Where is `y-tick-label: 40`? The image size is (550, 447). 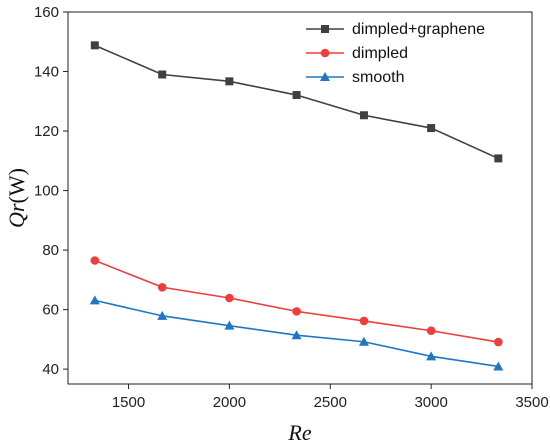
y-tick-label: 40 is located at coordinates (50, 369).